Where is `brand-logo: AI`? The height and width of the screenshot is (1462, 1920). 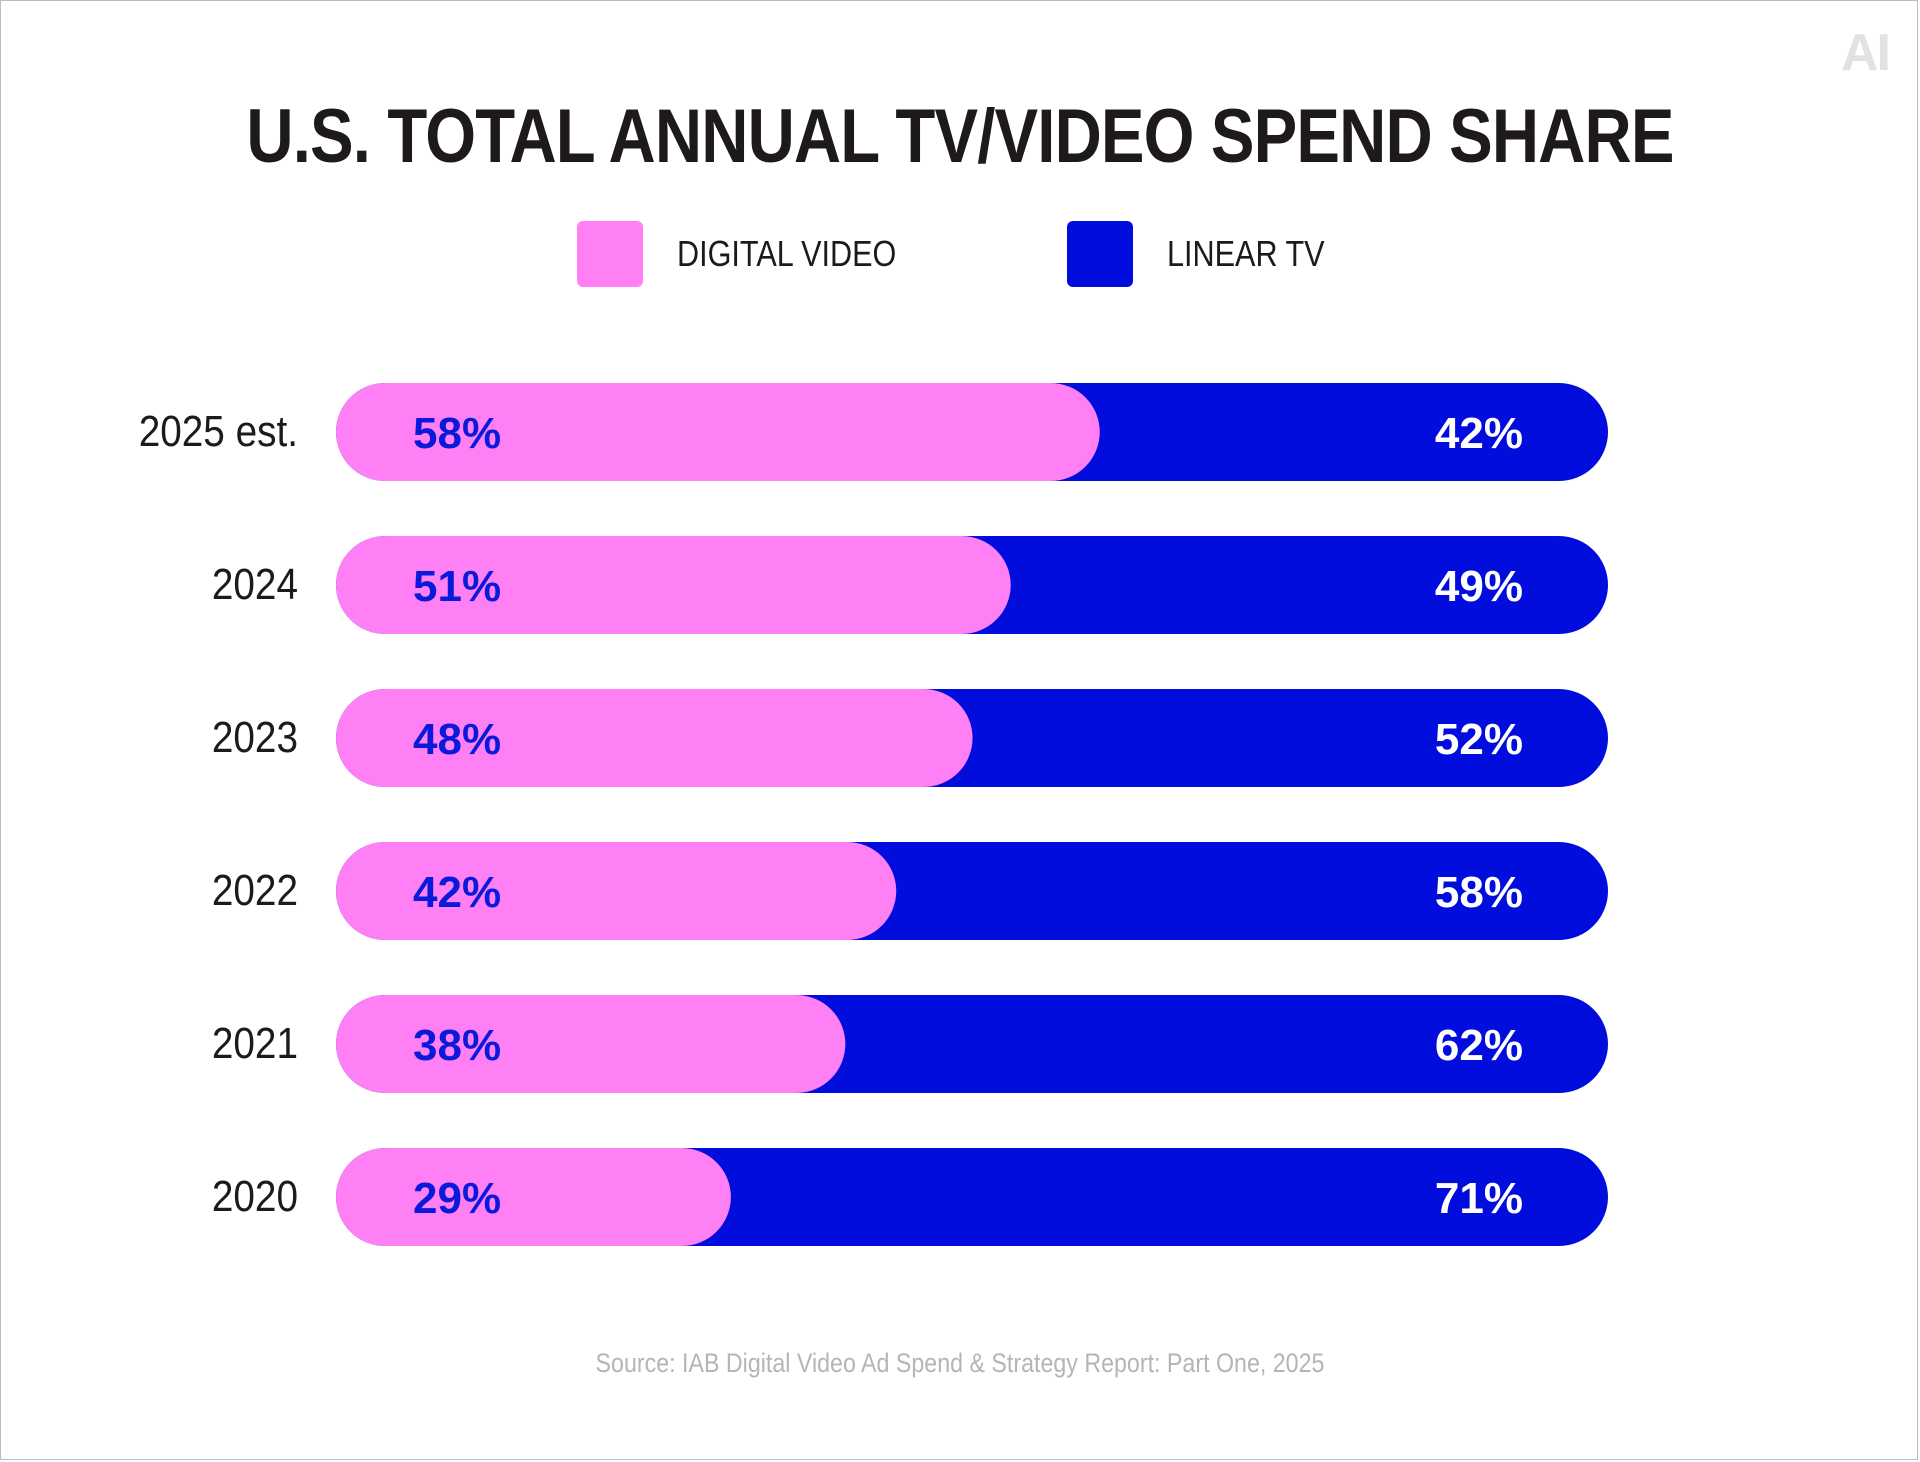
brand-logo: AI is located at coordinates (1866, 53).